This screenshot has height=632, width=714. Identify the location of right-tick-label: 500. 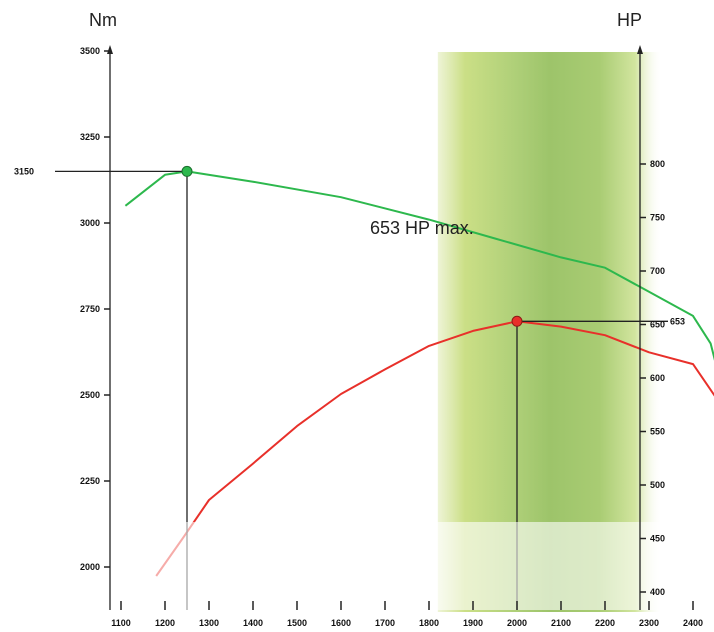
(657, 485).